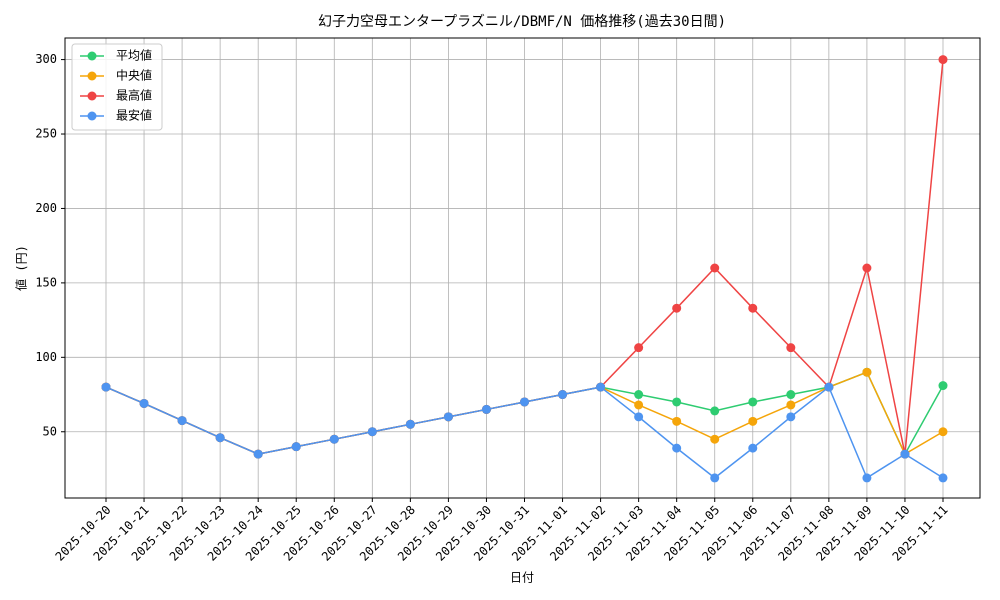 Image resolution: width=1000 pixels, height=600 pixels. I want to click on y-tick-label: 300, so click(46, 59).